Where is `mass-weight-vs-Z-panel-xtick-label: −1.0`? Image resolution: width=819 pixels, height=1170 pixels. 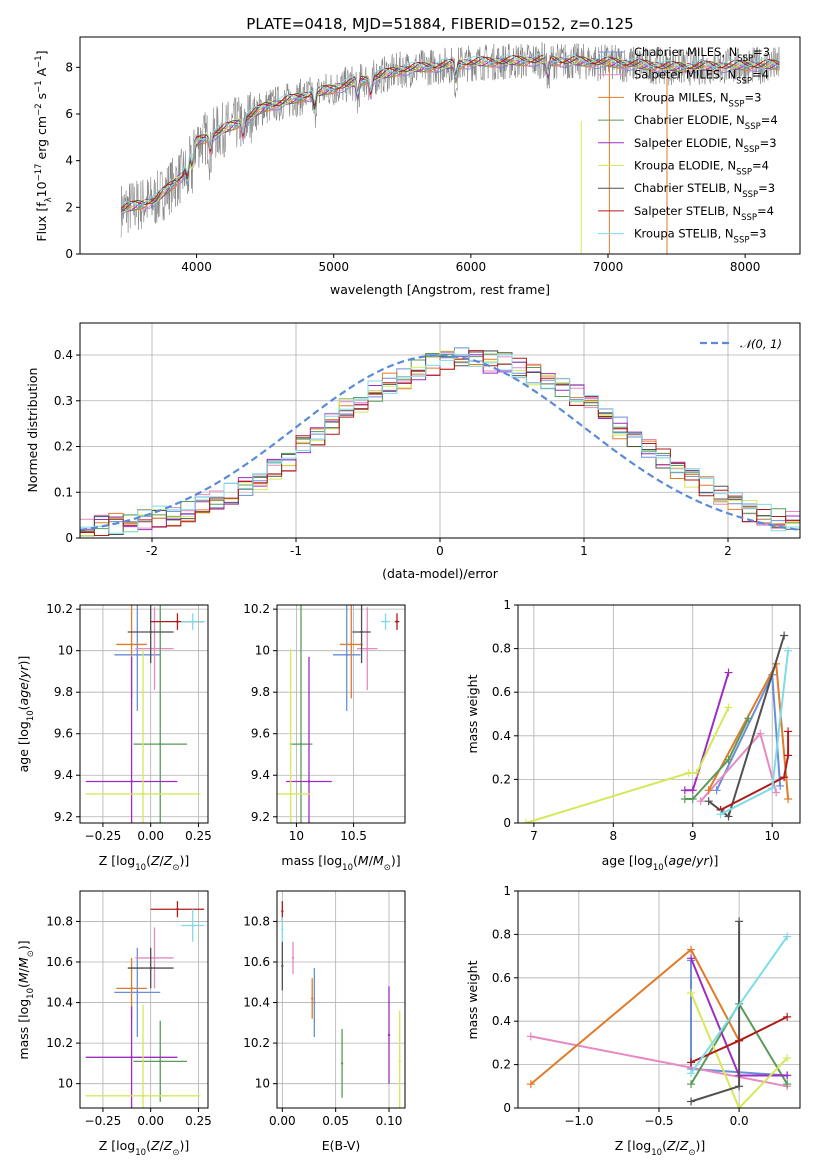
mass-weight-vs-Z-panel-xtick-label: −1.0 is located at coordinates (578, 1121).